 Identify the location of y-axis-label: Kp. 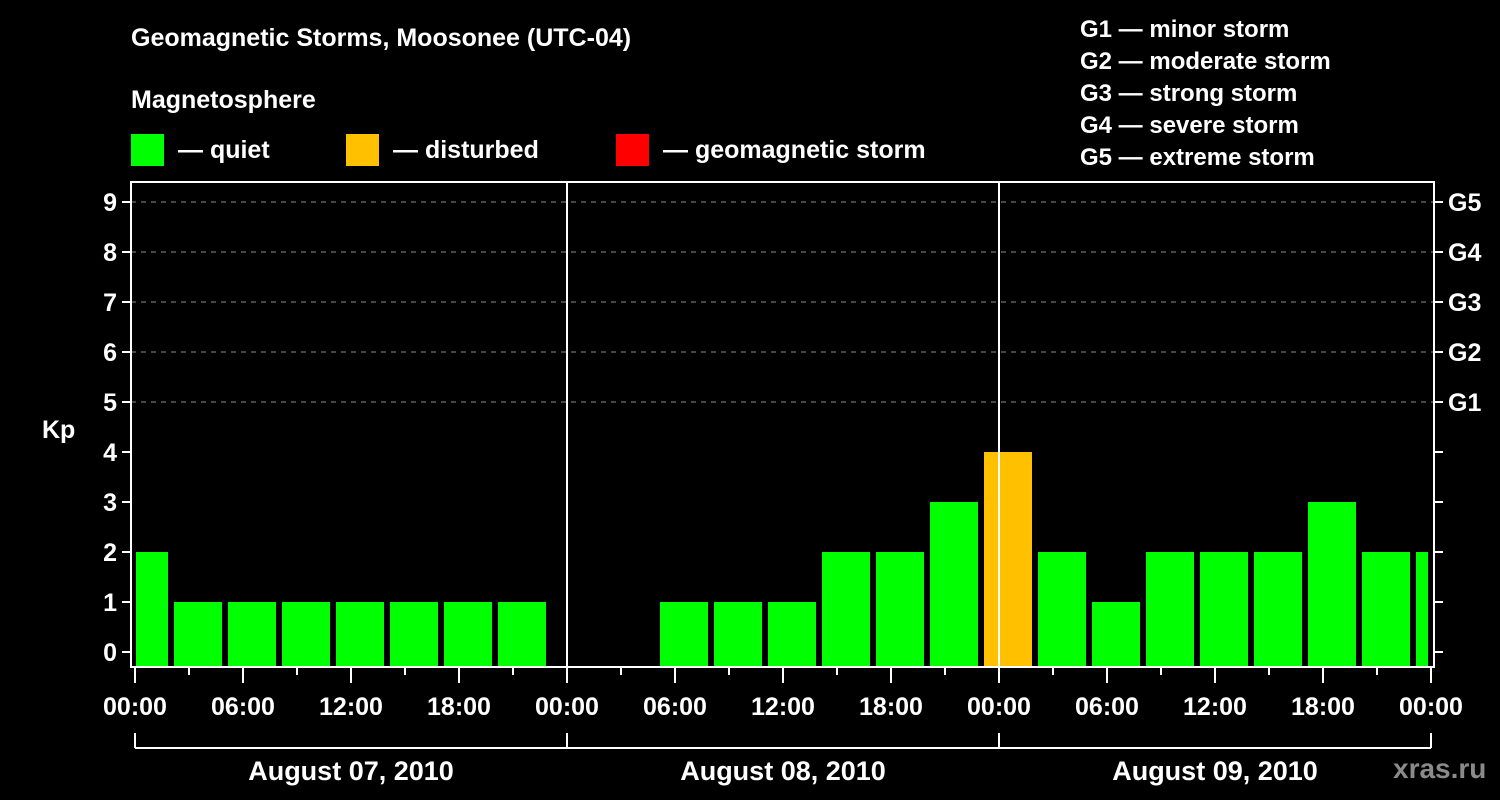
(58, 430).